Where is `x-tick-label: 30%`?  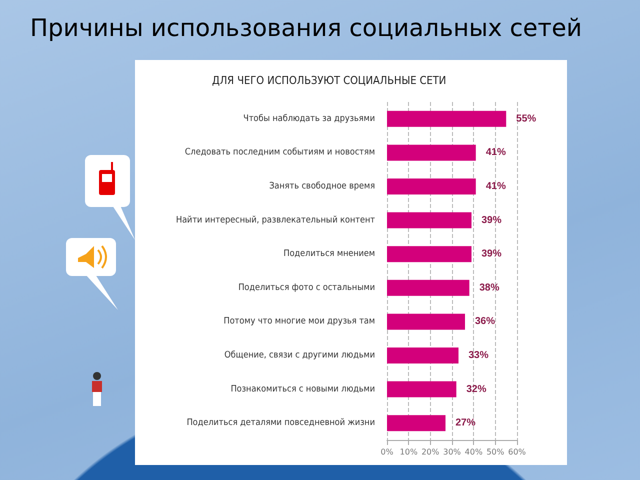
x-tick-label: 30% is located at coordinates (452, 452).